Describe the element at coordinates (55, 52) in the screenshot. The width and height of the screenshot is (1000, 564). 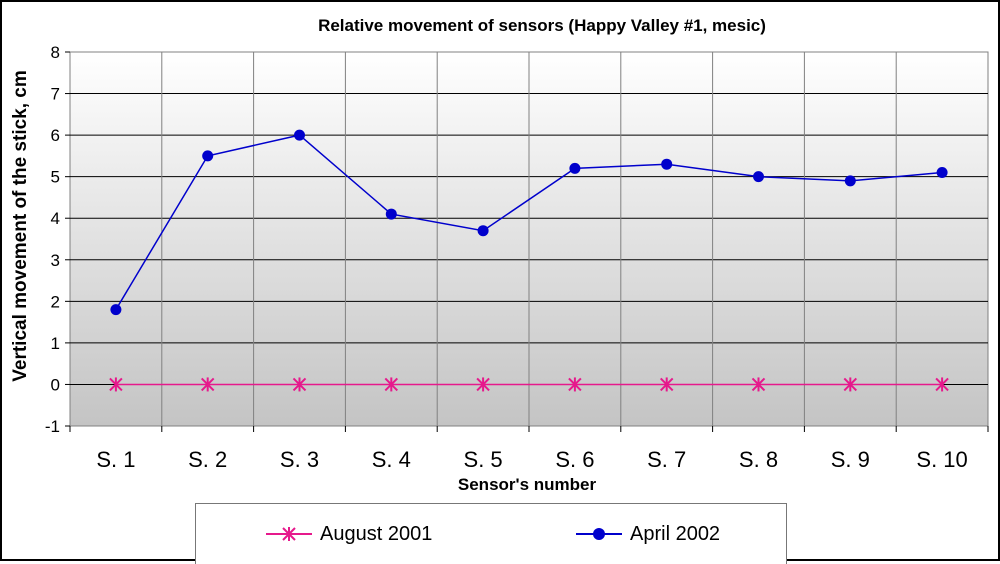
I see `y-tick-label: 8` at that location.